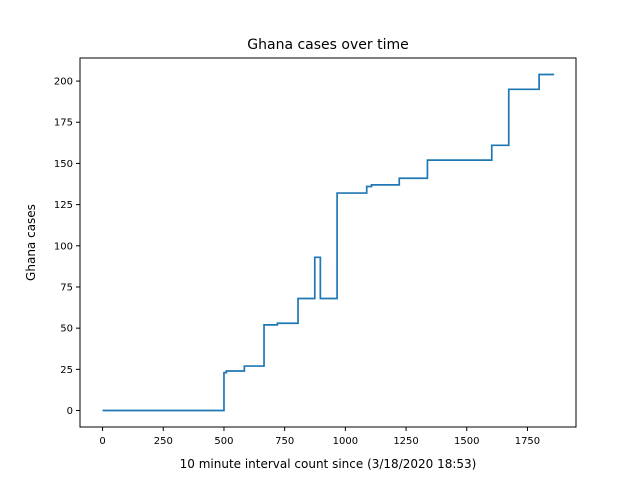  I want to click on y-tick-label: 0, so click(70, 411).